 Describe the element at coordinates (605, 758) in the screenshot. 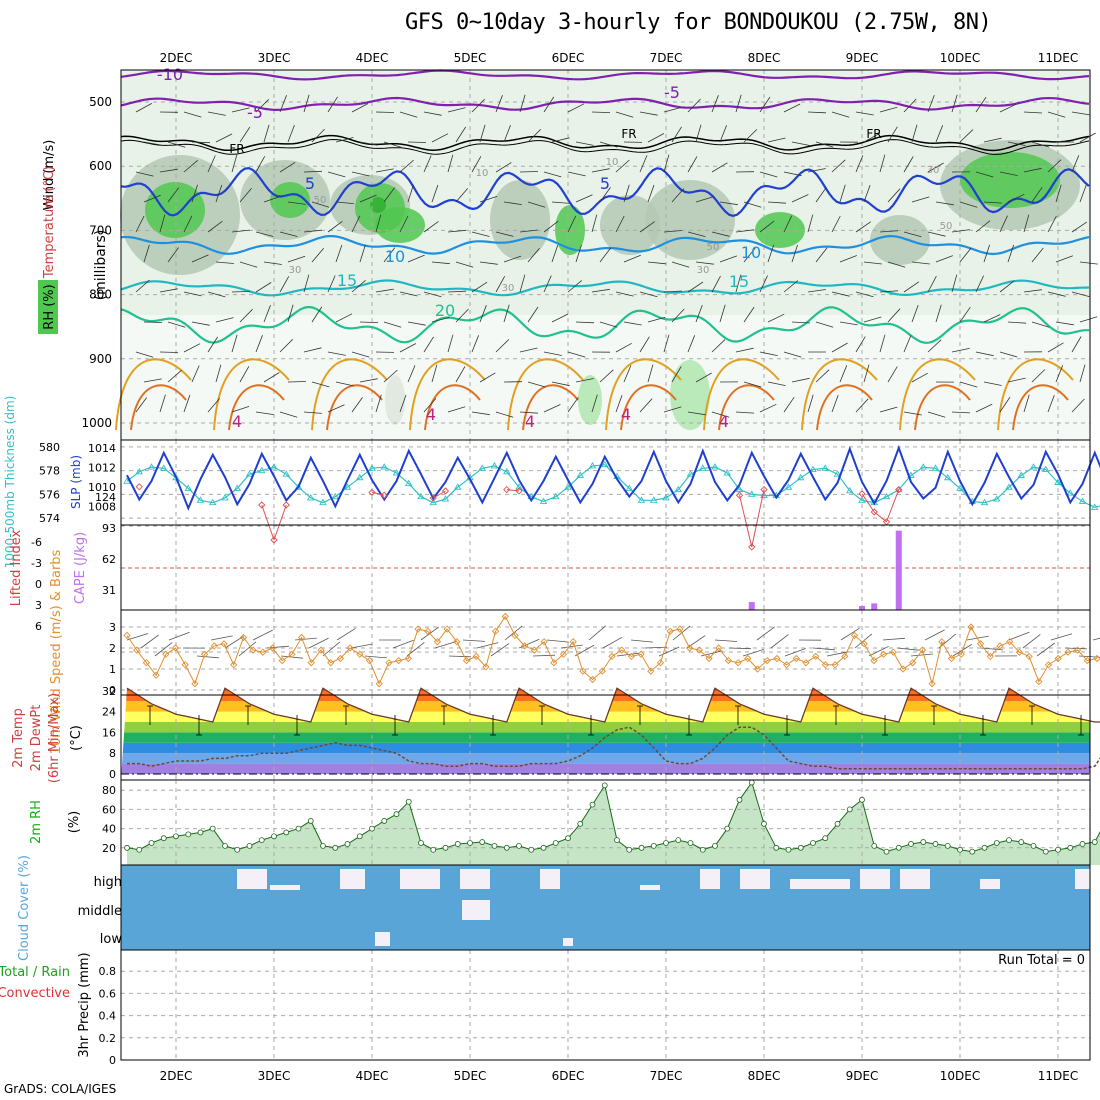

I see `temp-band` at that location.